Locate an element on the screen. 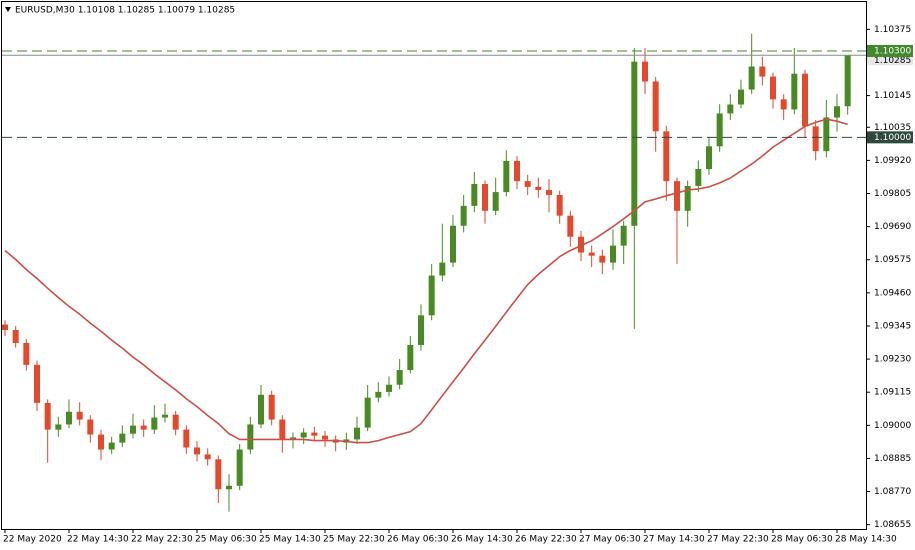 This screenshot has height=550, width=915. x-tick-label: 27 May 14:30 is located at coordinates (674, 540).